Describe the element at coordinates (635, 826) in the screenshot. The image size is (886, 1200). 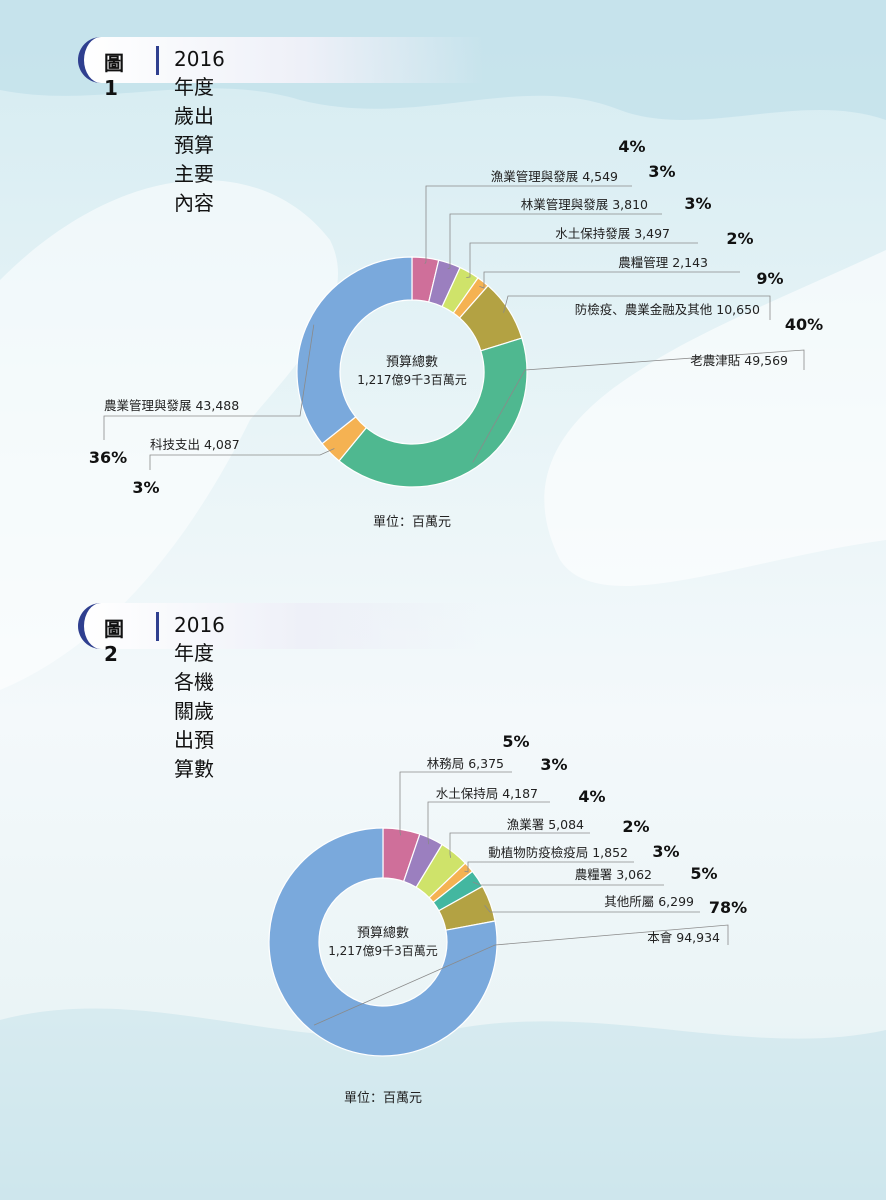
I see `fig2-slice-percent-4: 2%` at that location.